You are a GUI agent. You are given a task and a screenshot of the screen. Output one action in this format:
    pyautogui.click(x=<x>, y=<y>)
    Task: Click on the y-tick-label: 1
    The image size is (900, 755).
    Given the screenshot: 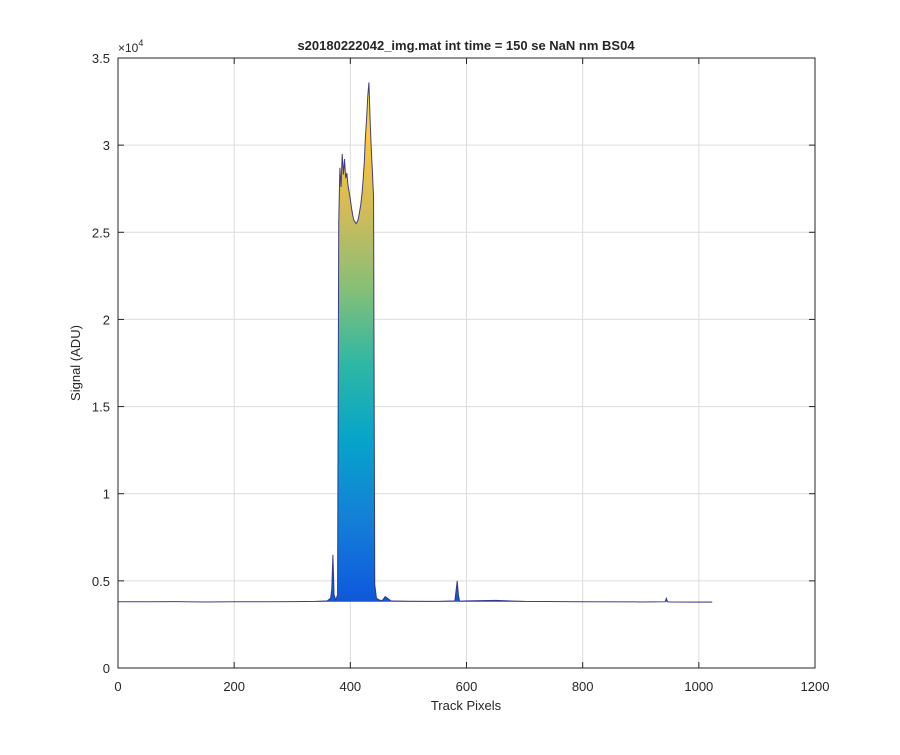 What is the action you would take?
    pyautogui.click(x=106, y=494)
    